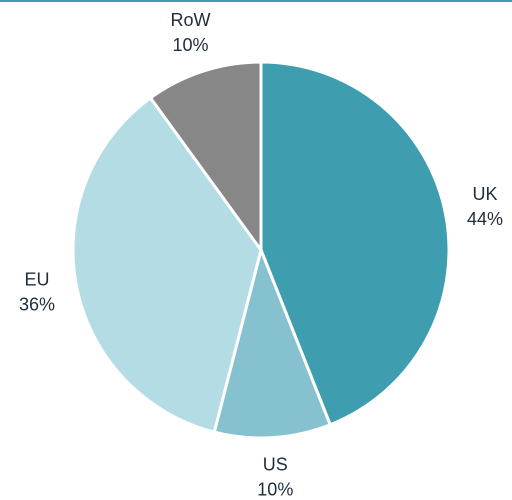 Image resolution: width=512 pixels, height=500 pixels. What do you see at coordinates (485, 219) in the screenshot?
I see `slice-value-label: 44%` at bounding box center [485, 219].